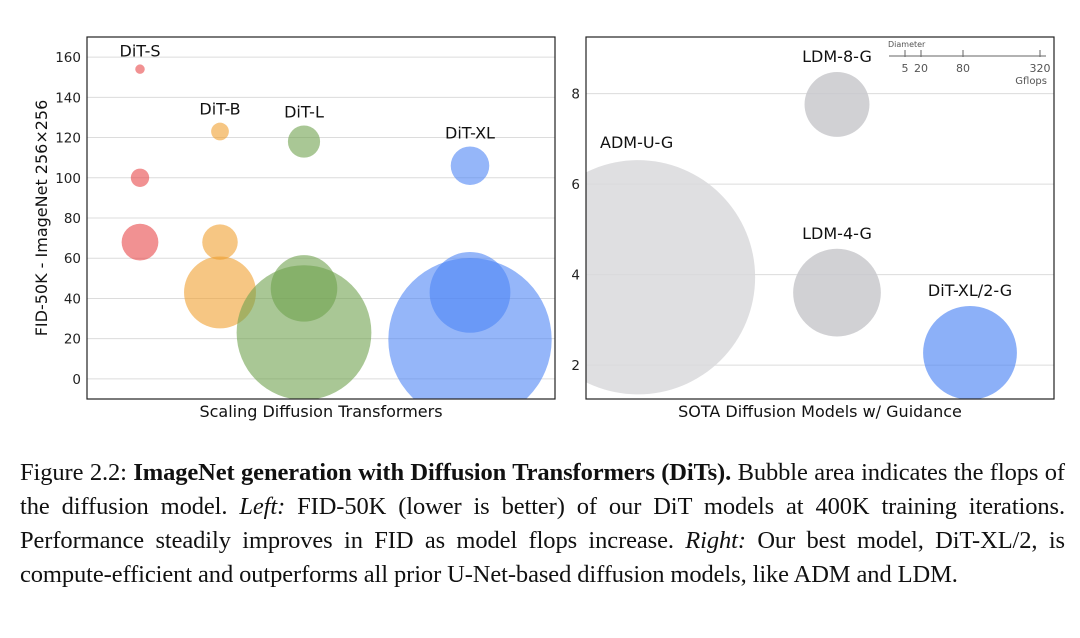 This screenshot has height=638, width=1080. Describe the element at coordinates (73, 472) in the screenshot. I see `caption-label: Figure 2.2:` at that location.